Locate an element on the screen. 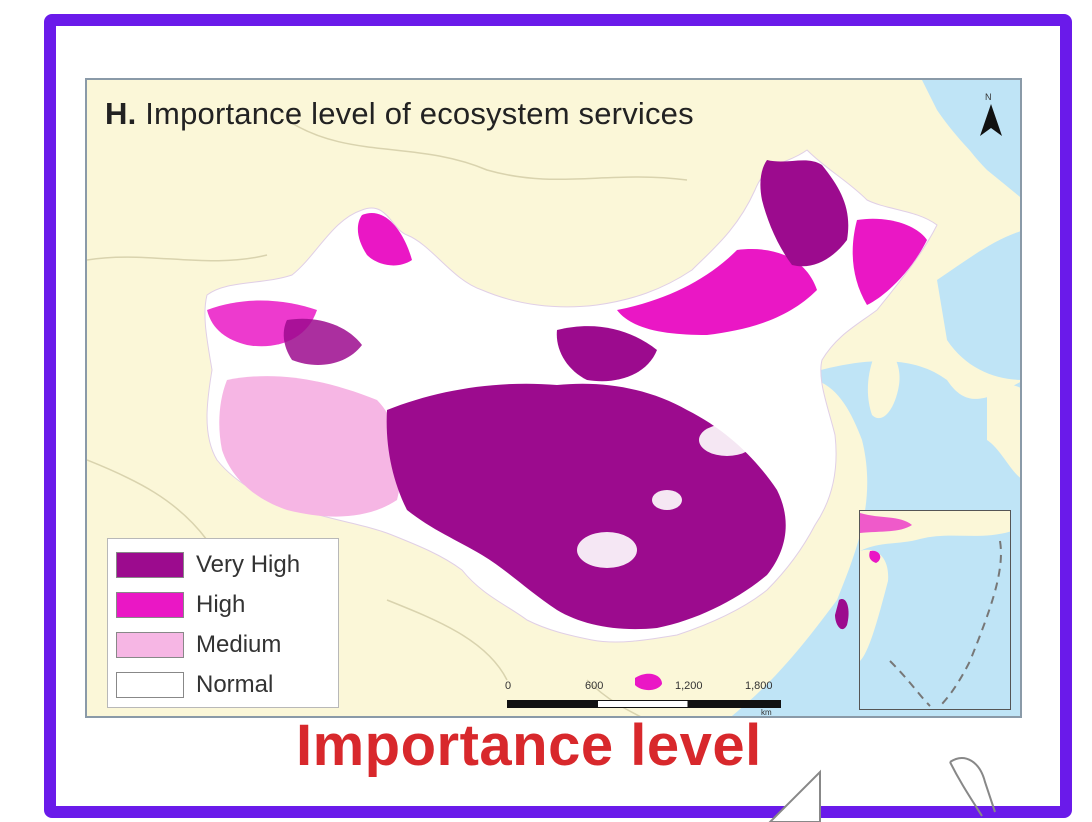 This screenshot has width=1092, height=822. scale-tick-600: 600 is located at coordinates (594, 686).